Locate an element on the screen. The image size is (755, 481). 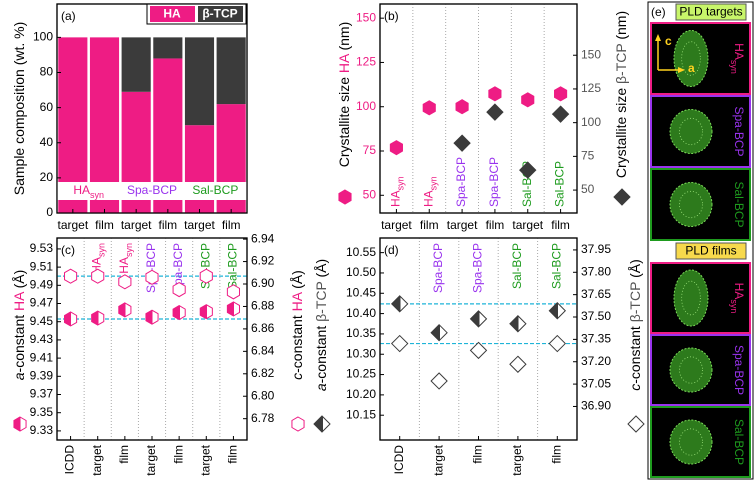
y2-tick-label: 6.92 is located at coordinates (263, 261).